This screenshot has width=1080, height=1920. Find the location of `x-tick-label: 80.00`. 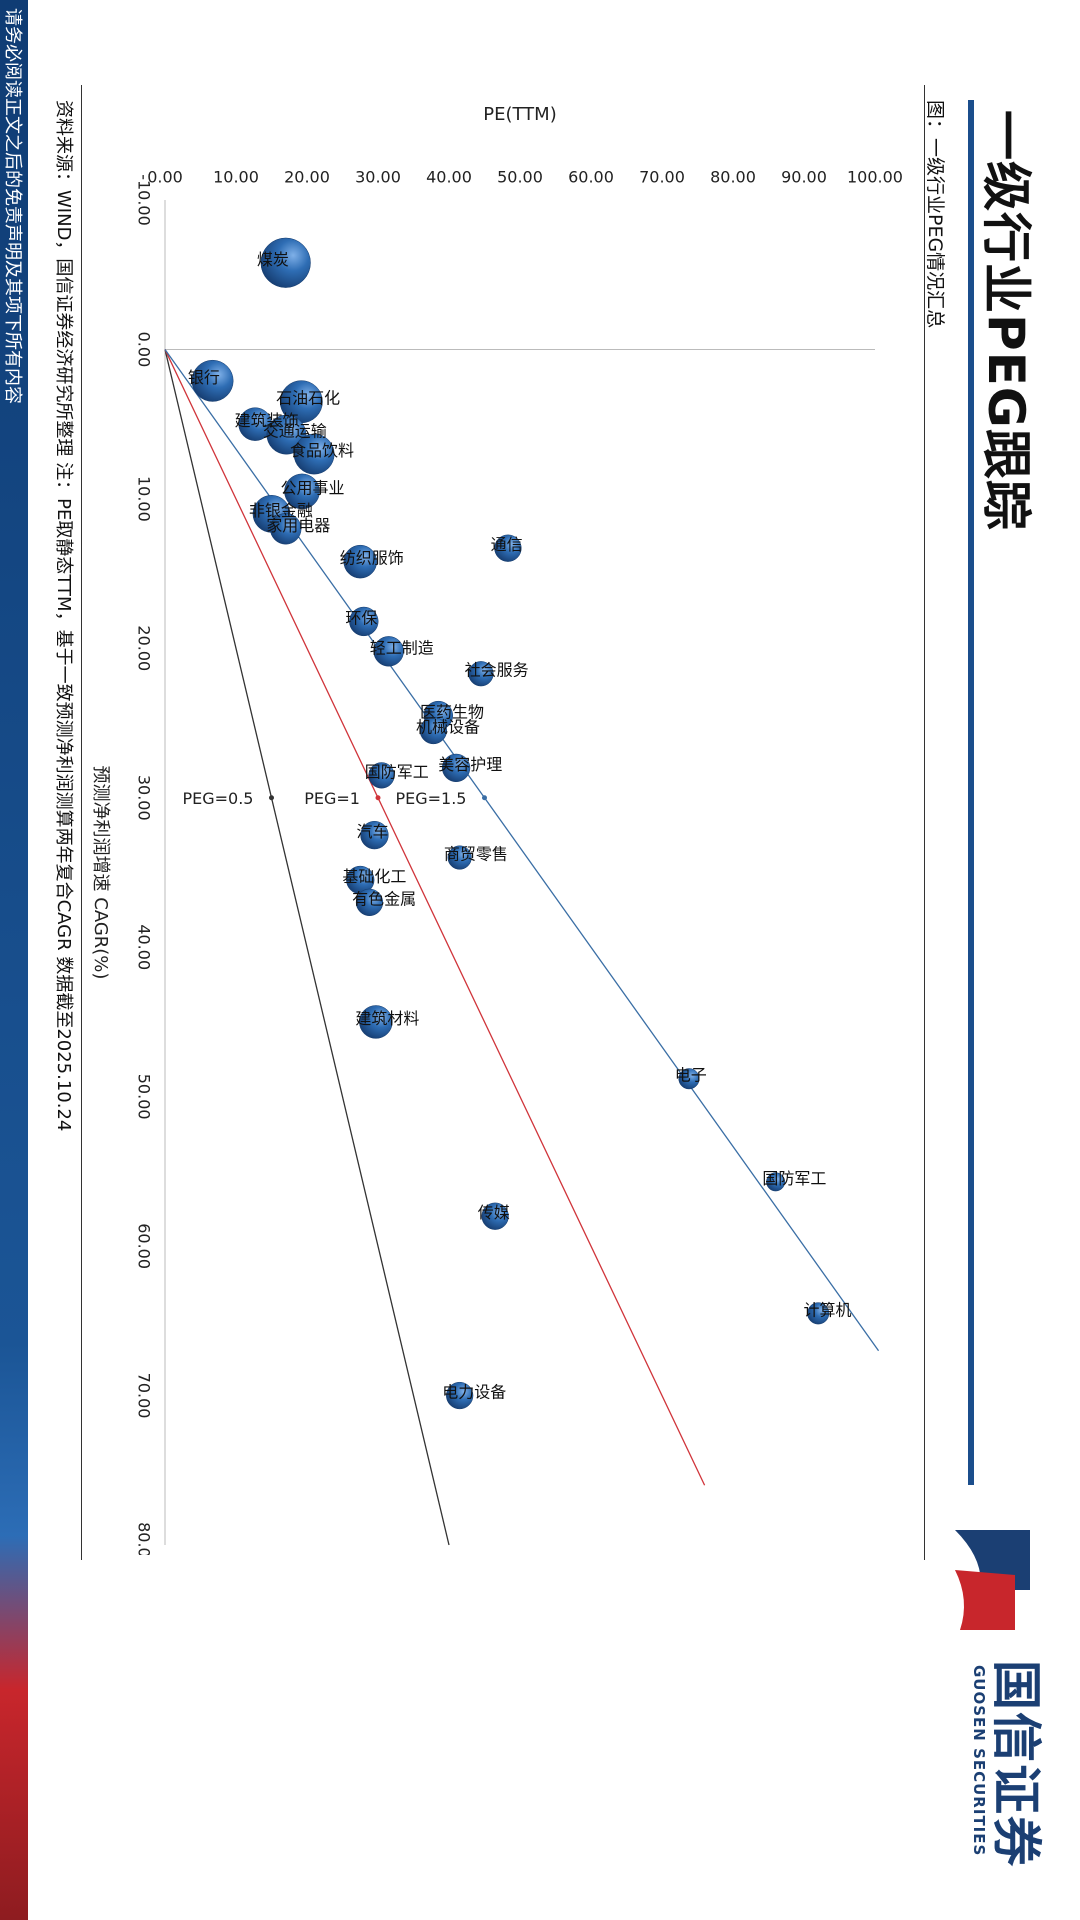

x-tick-label: 80.00 is located at coordinates (144, 1538).